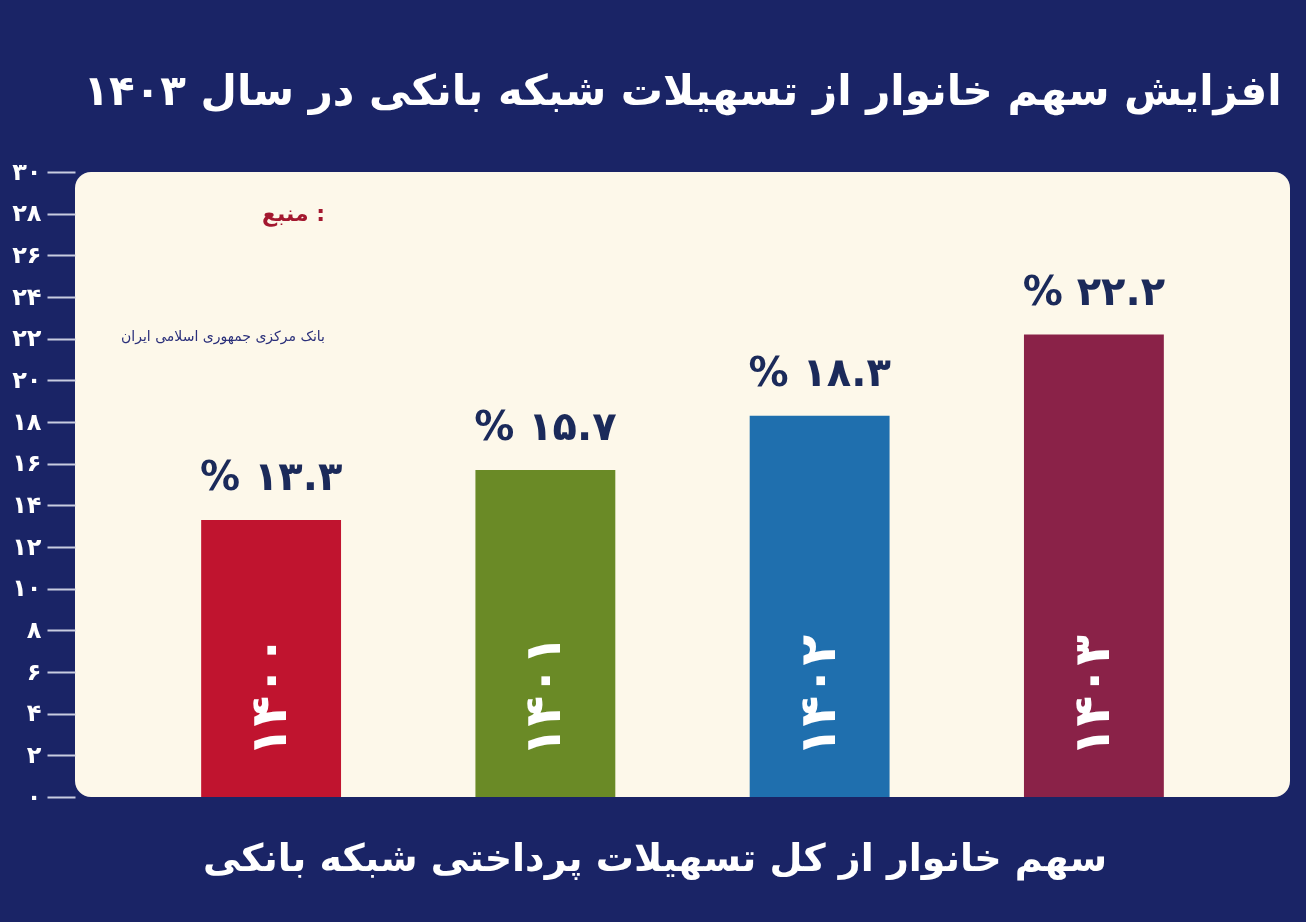 Image resolution: width=1306 pixels, height=922 pixels. I want to click on x-tick-label: ۱۴۰۲, so click(817, 695).